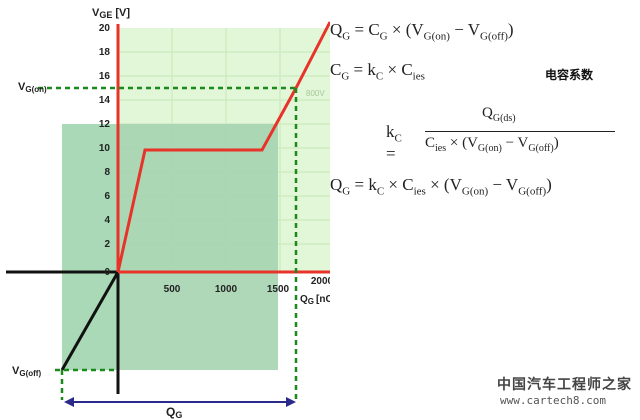 The width and height of the screenshot is (640, 420). What do you see at coordinates (520, 131) in the screenshot?
I see `fraction-bar` at bounding box center [520, 131].